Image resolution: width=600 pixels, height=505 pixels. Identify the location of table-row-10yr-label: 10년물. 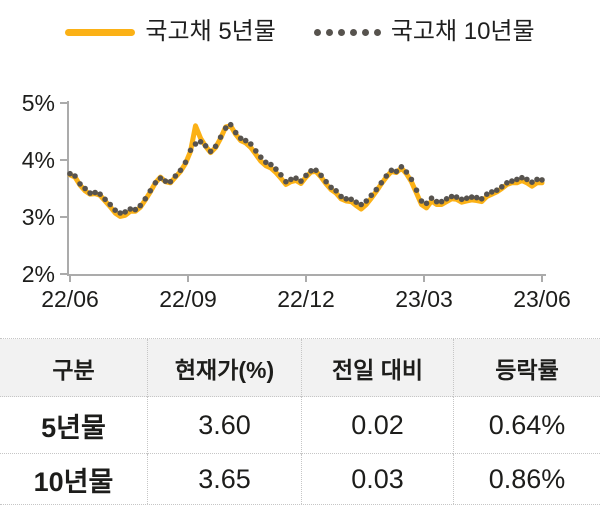
(73, 481).